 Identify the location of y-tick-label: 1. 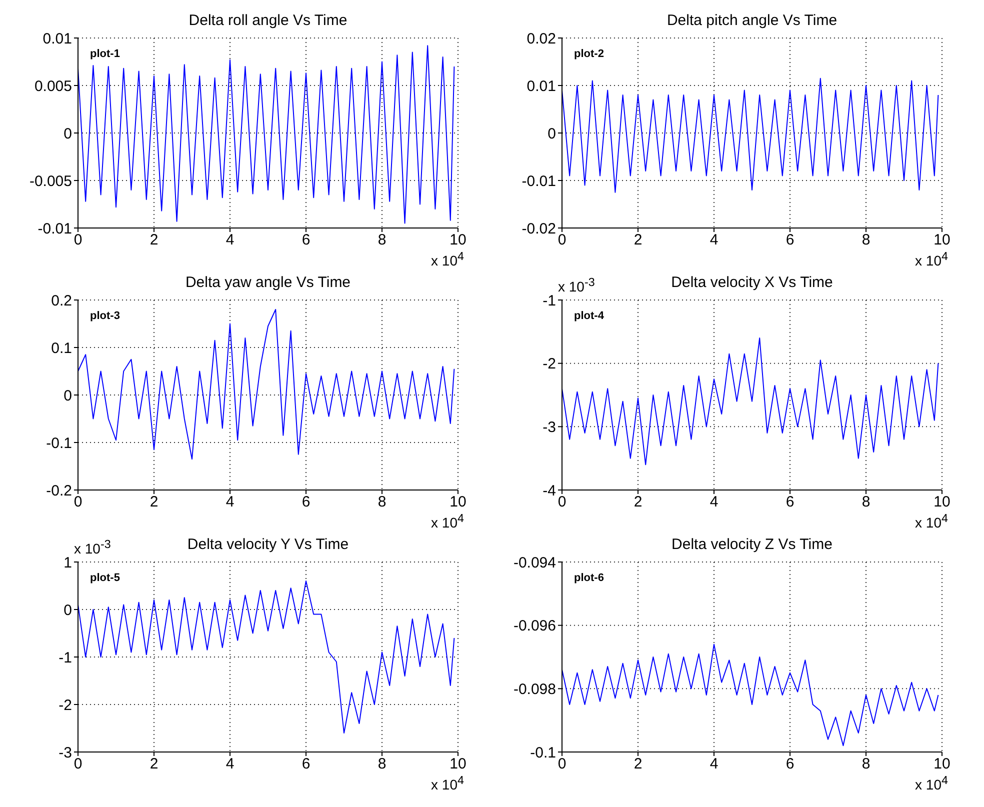
(68, 563).